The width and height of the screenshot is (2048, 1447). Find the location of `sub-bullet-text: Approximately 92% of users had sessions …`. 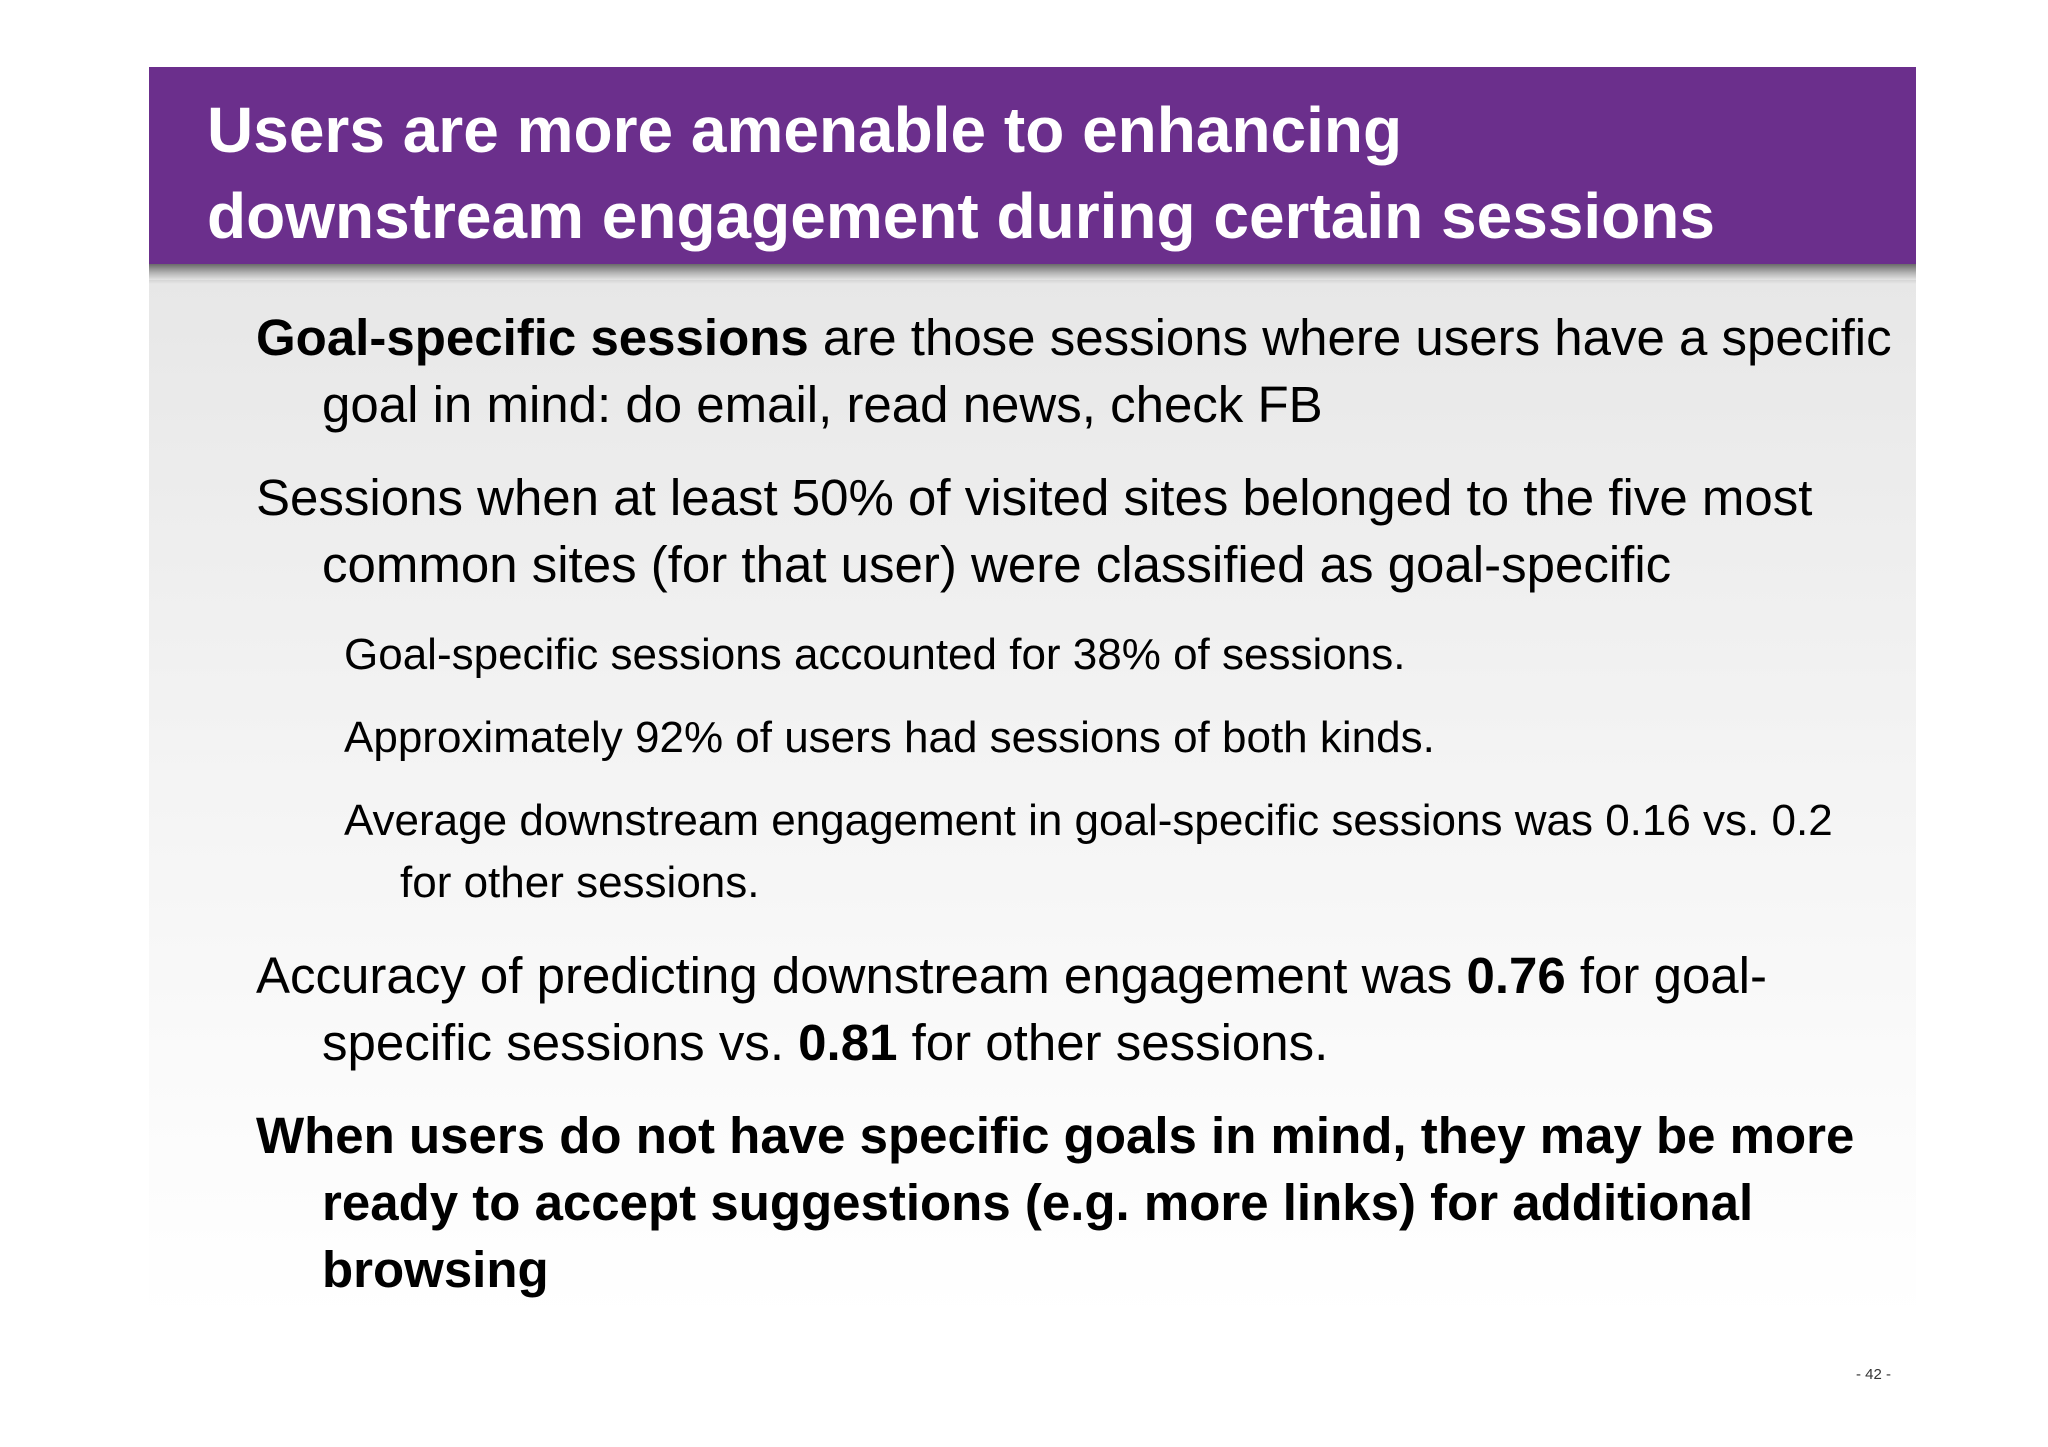

sub-bullet-text: Approximately 92% of users had sessions … is located at coordinates (889, 737).